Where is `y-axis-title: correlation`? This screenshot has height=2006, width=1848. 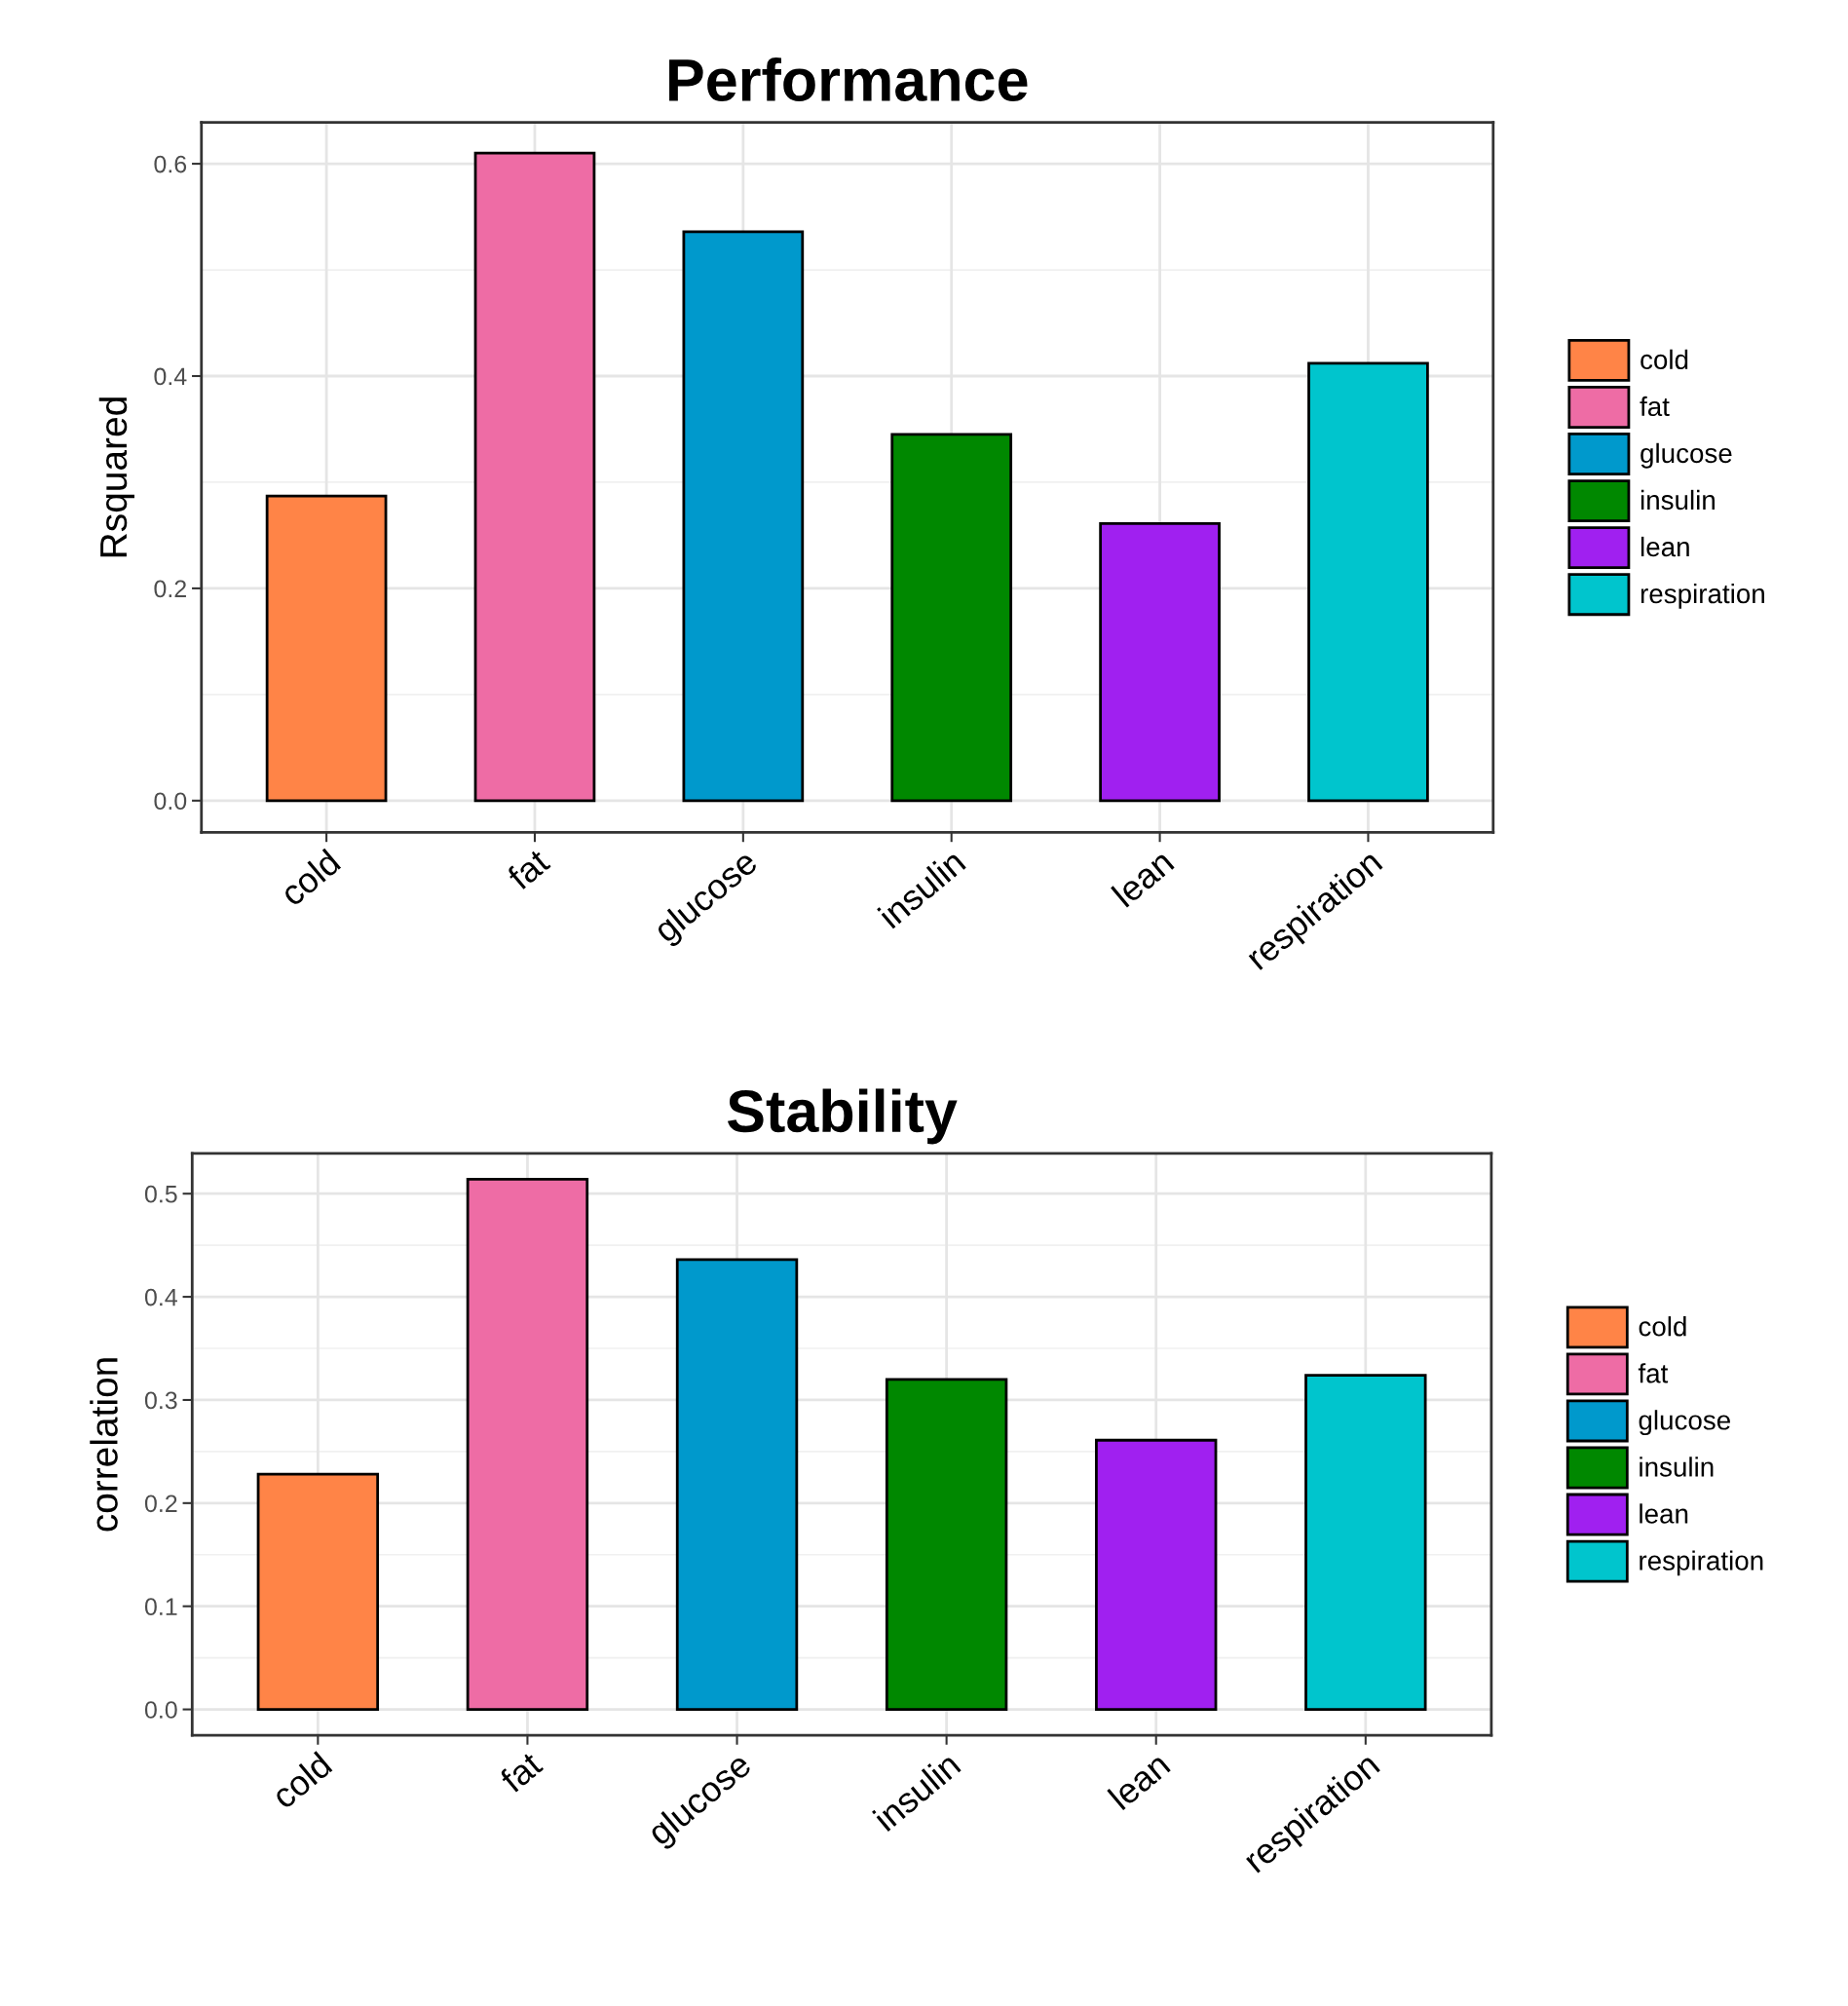
y-axis-title: correlation is located at coordinates (104, 1445).